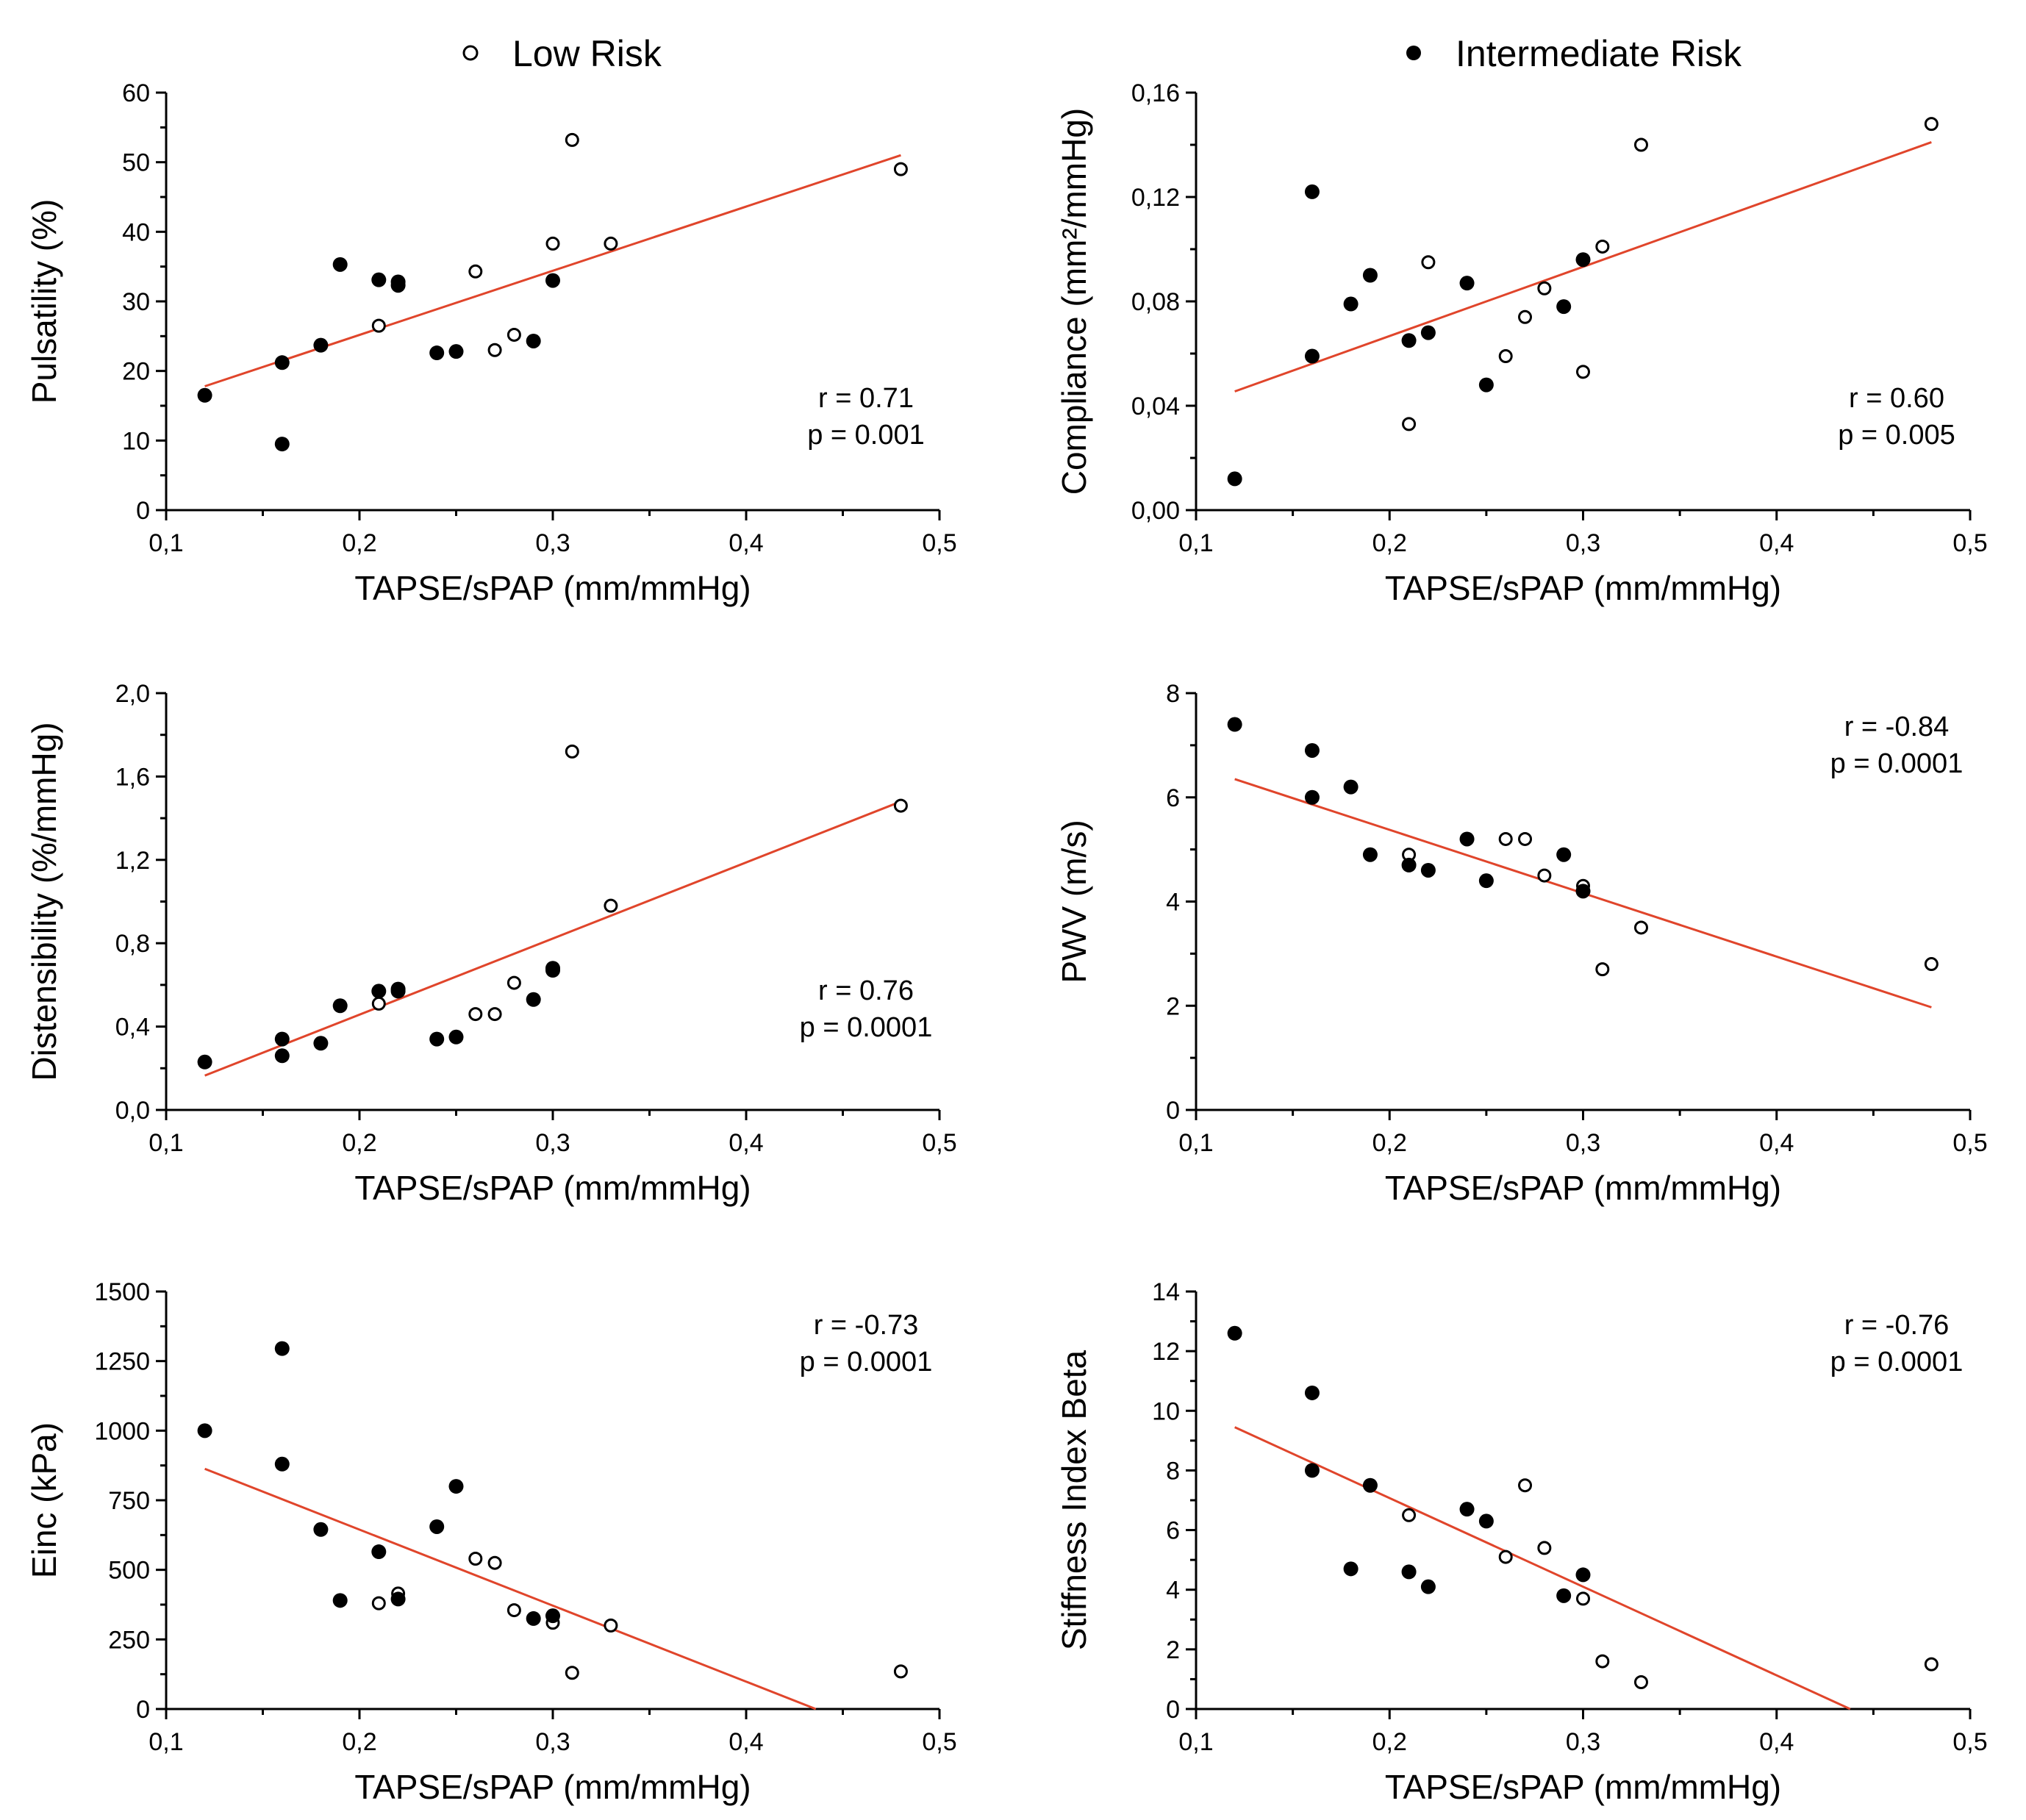 This screenshot has width=2026, height=1820. I want to click on y-tick-label: 2, so click(1173, 1006).